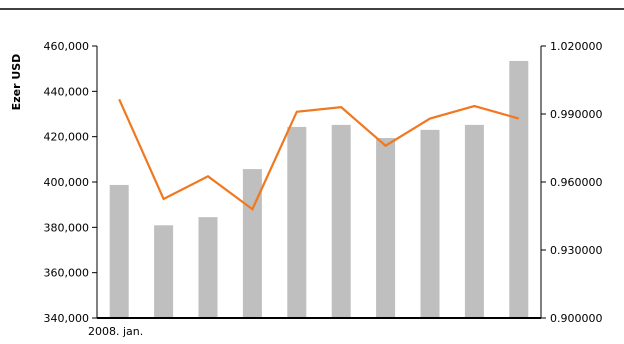  I want to click on y-right-axis: 0.900000 0.930000 0.960000 0.990000 1.020000, so click(571, 182).